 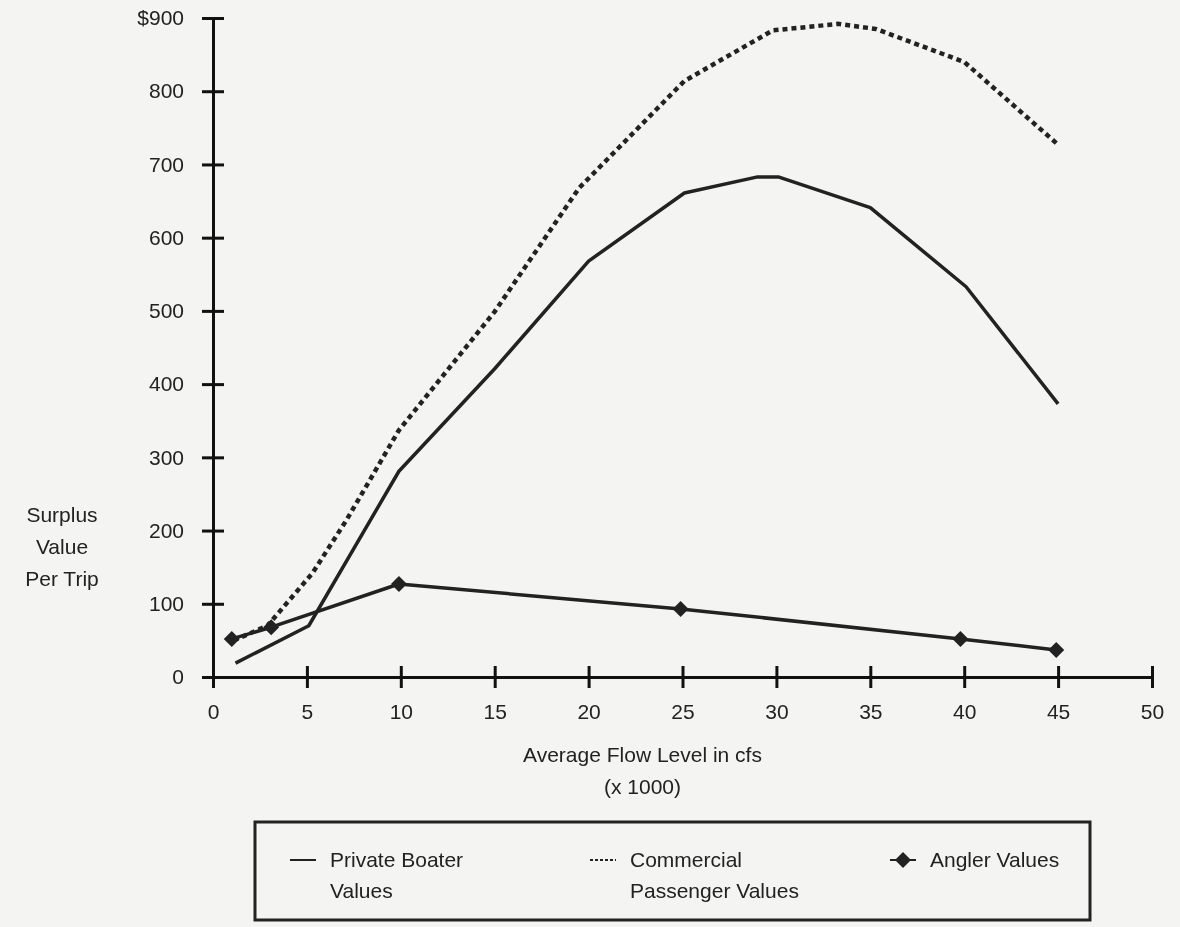 I want to click on legend-label: Commercial Passenger Values, so click(x=714, y=875).